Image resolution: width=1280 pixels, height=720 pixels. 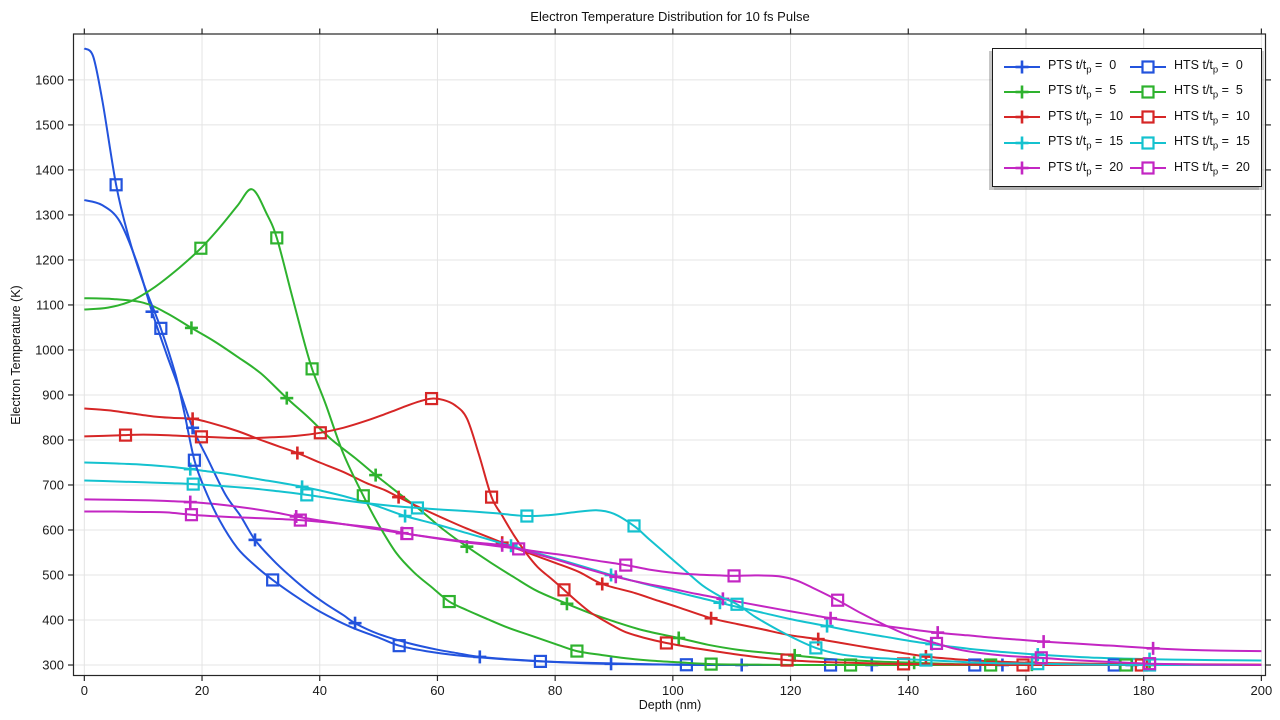 I want to click on x-axis-label: Depth (nm), so click(x=670, y=705).